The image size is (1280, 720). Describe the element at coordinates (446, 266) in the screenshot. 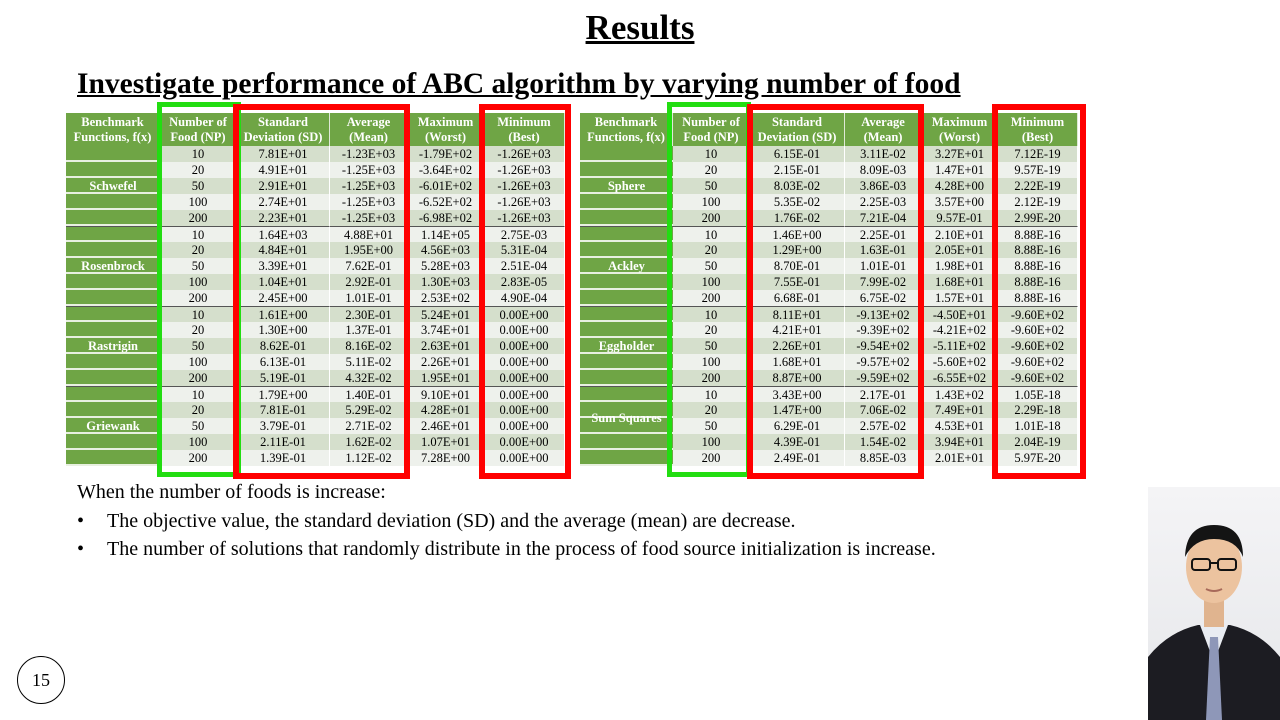

I see `max-cell: 5.28E+03` at that location.